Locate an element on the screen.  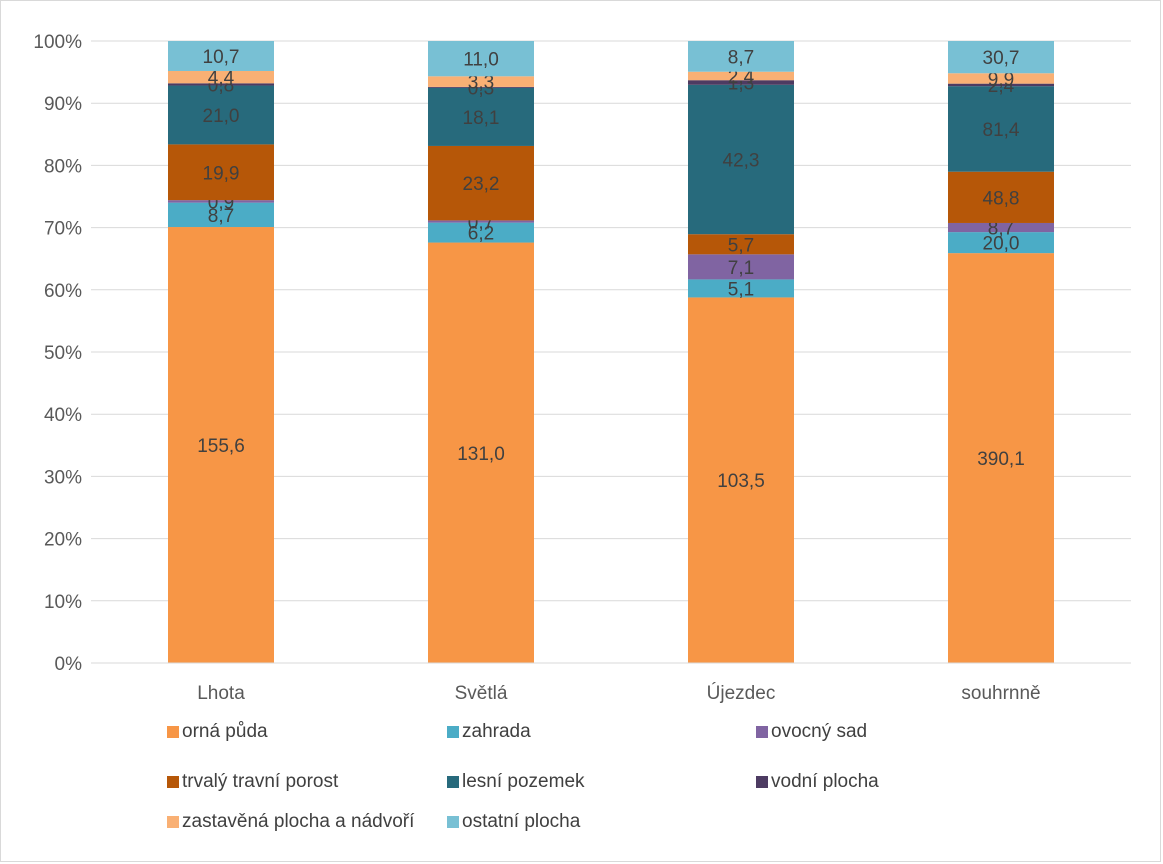
legend-item: zastavěná plocha a nádvoří is located at coordinates (290, 822).